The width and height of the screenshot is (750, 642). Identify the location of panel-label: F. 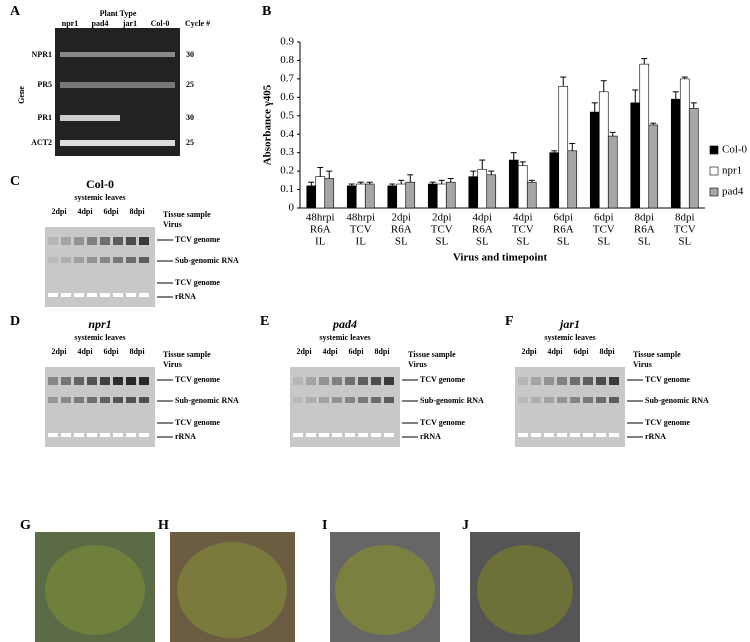
(509, 321).